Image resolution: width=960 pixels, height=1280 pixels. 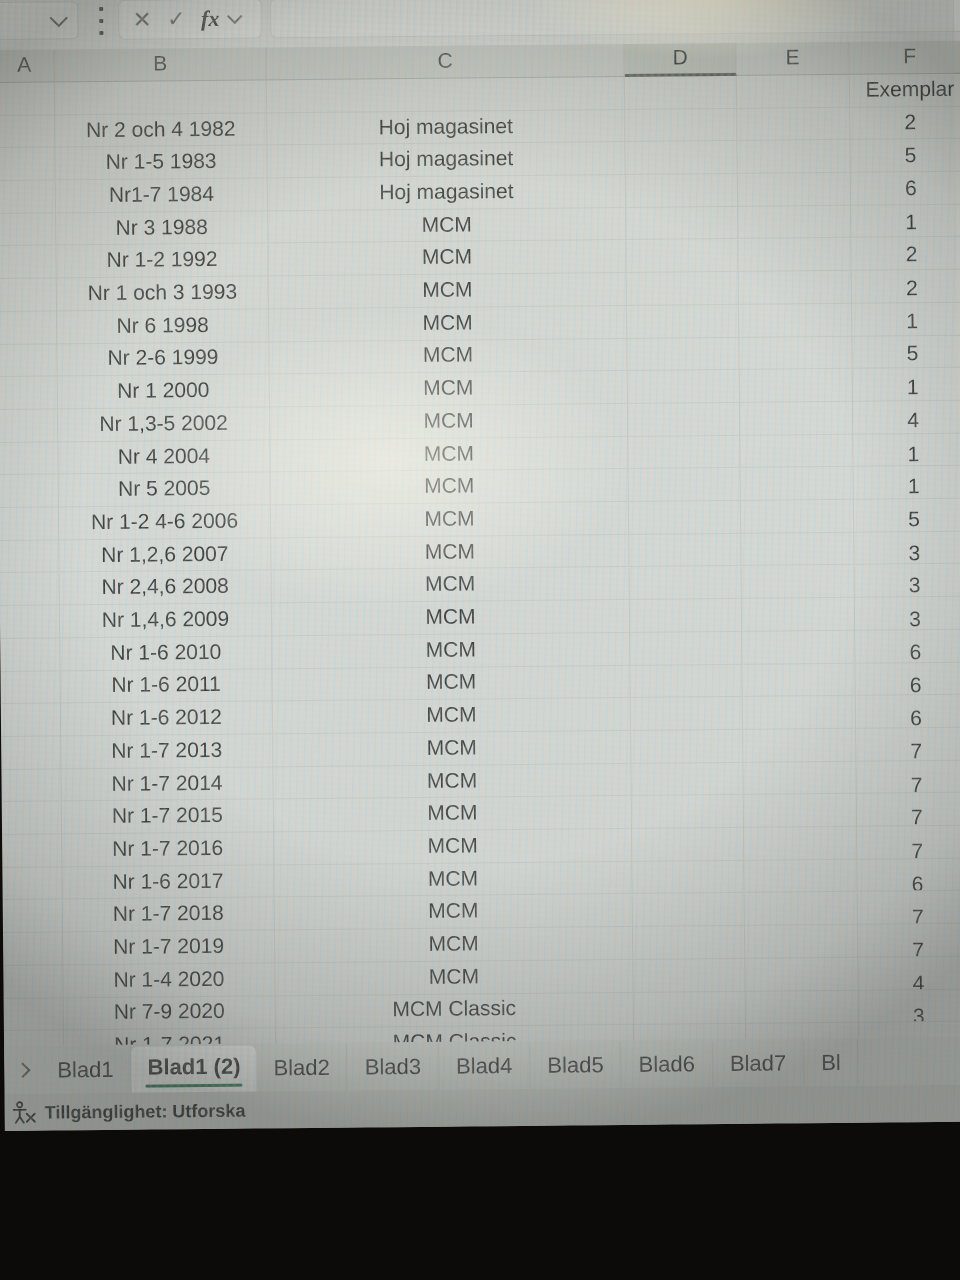 I want to click on cell-B: Nr 1-7 2015, so click(x=168, y=817).